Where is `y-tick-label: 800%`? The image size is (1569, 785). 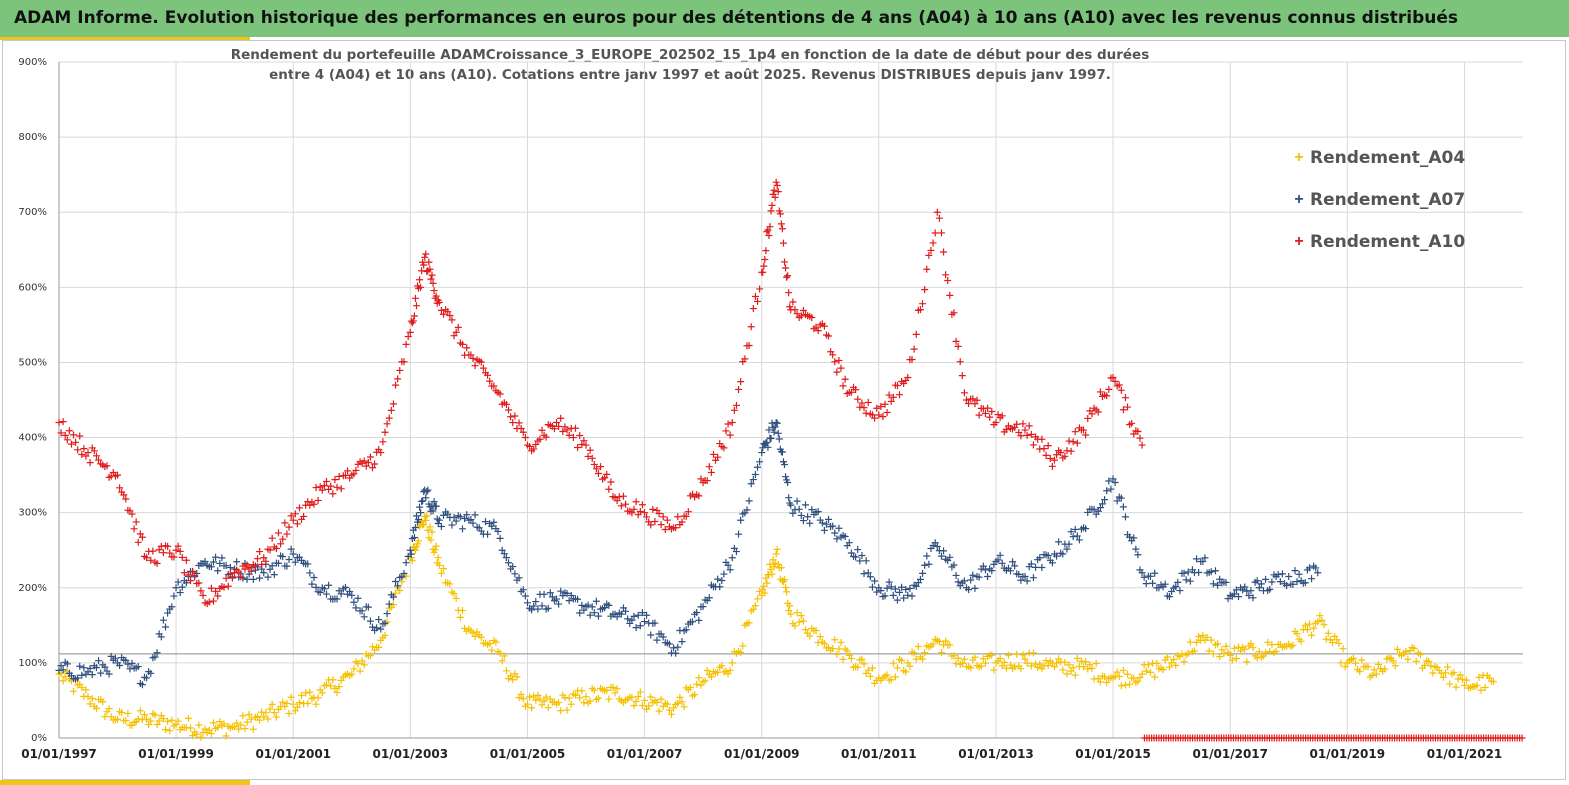 y-tick-label: 800% is located at coordinates (32, 137).